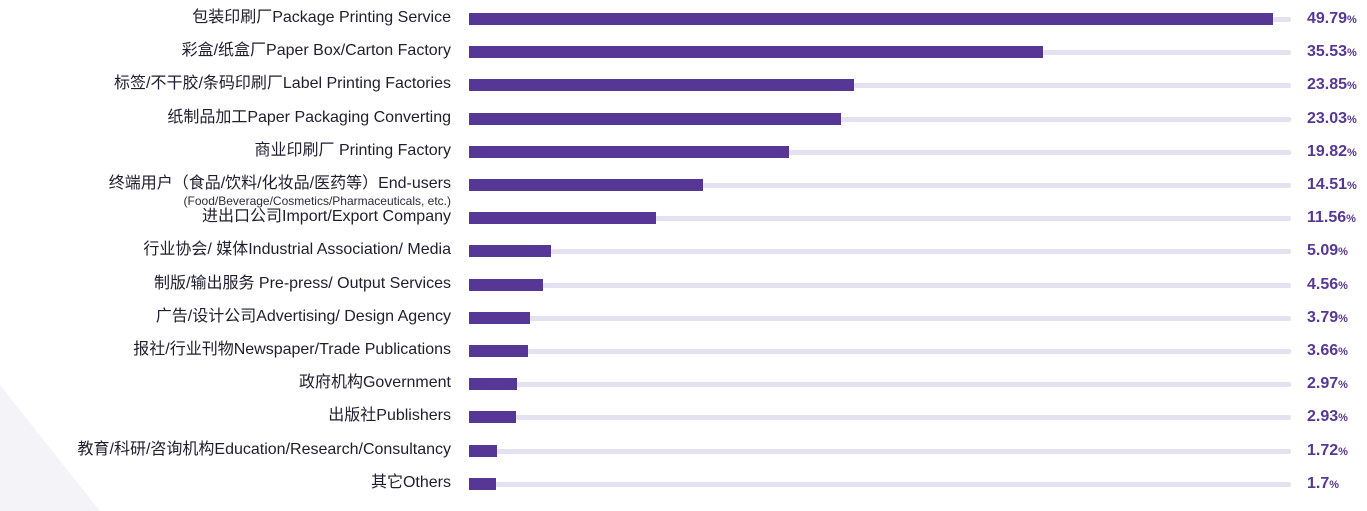  What do you see at coordinates (1323, 416) in the screenshot?
I see `value-number: 2.93` at bounding box center [1323, 416].